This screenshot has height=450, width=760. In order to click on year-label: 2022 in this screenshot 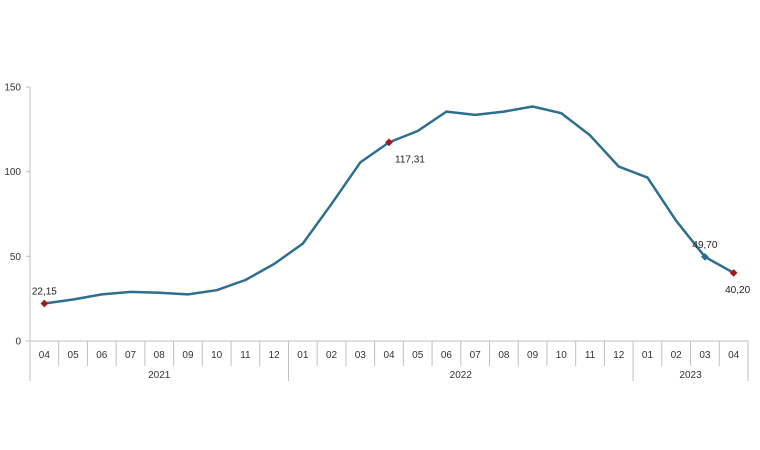, I will do `click(461, 375)`.